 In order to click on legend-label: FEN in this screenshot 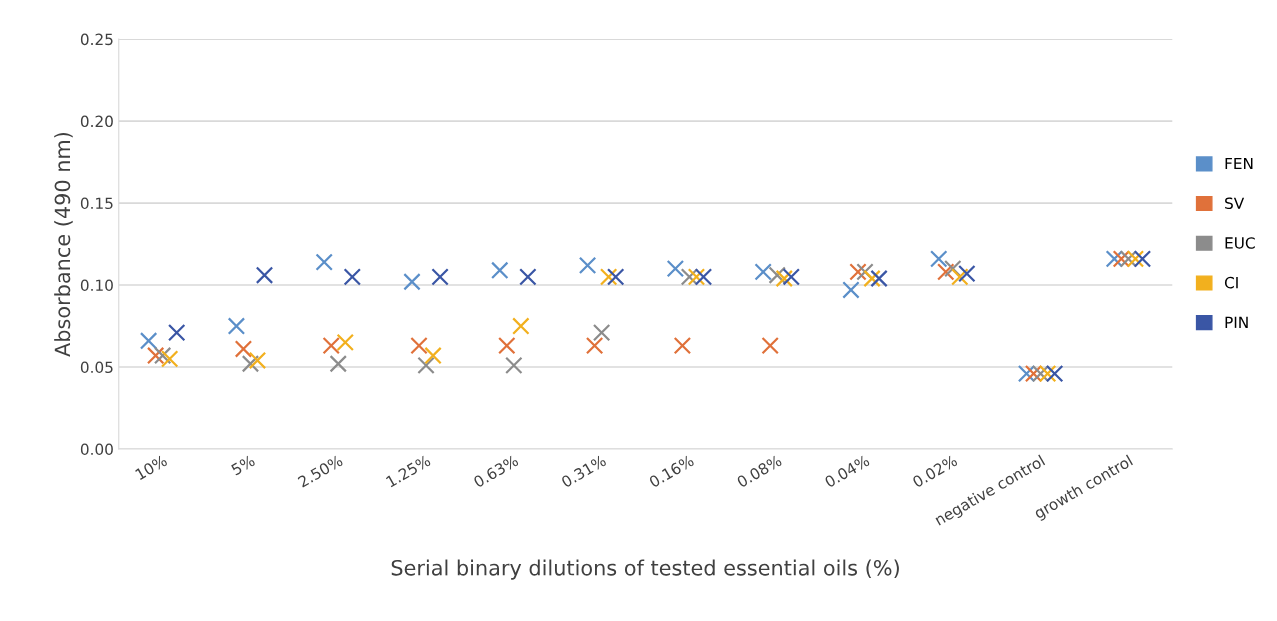, I will do `click(1239, 163)`.